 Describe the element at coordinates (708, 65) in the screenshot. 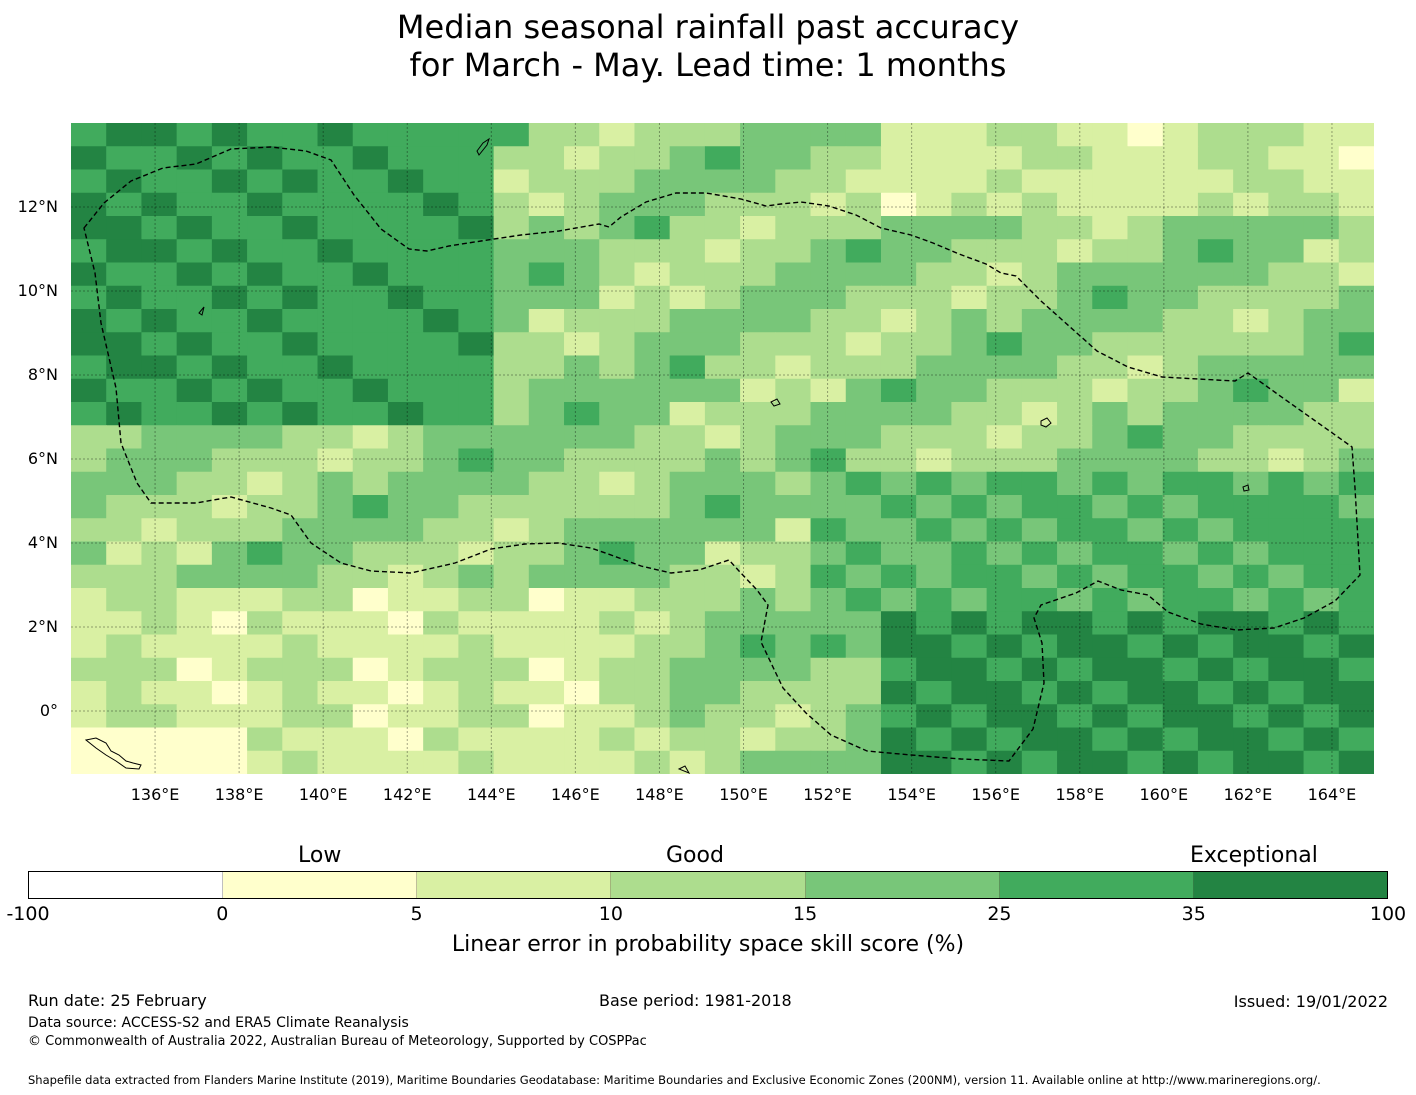

I see `map-title-line-2: for March - May. Lead time: 1 months` at that location.